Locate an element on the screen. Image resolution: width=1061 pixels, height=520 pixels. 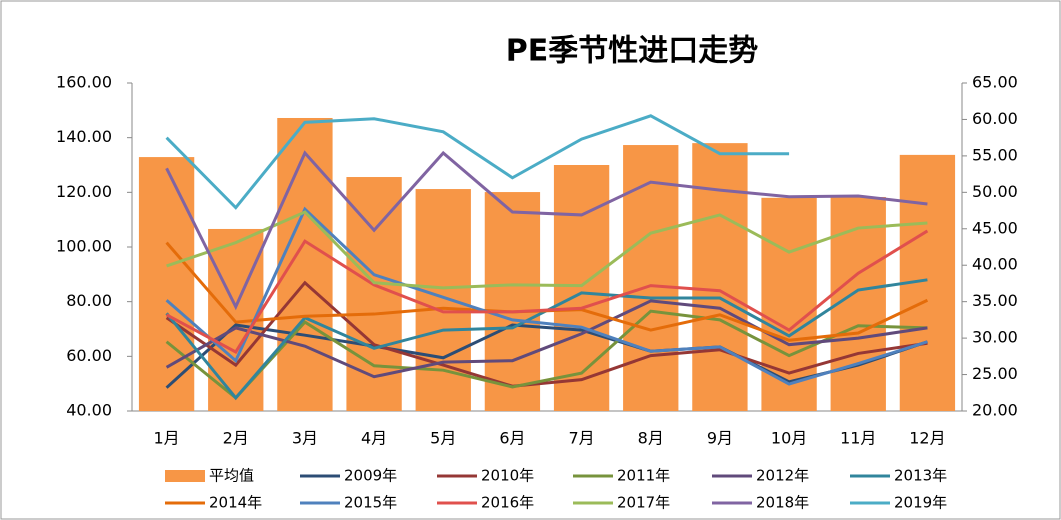
y2-tick-label: 65.00 is located at coordinates (995, 82).